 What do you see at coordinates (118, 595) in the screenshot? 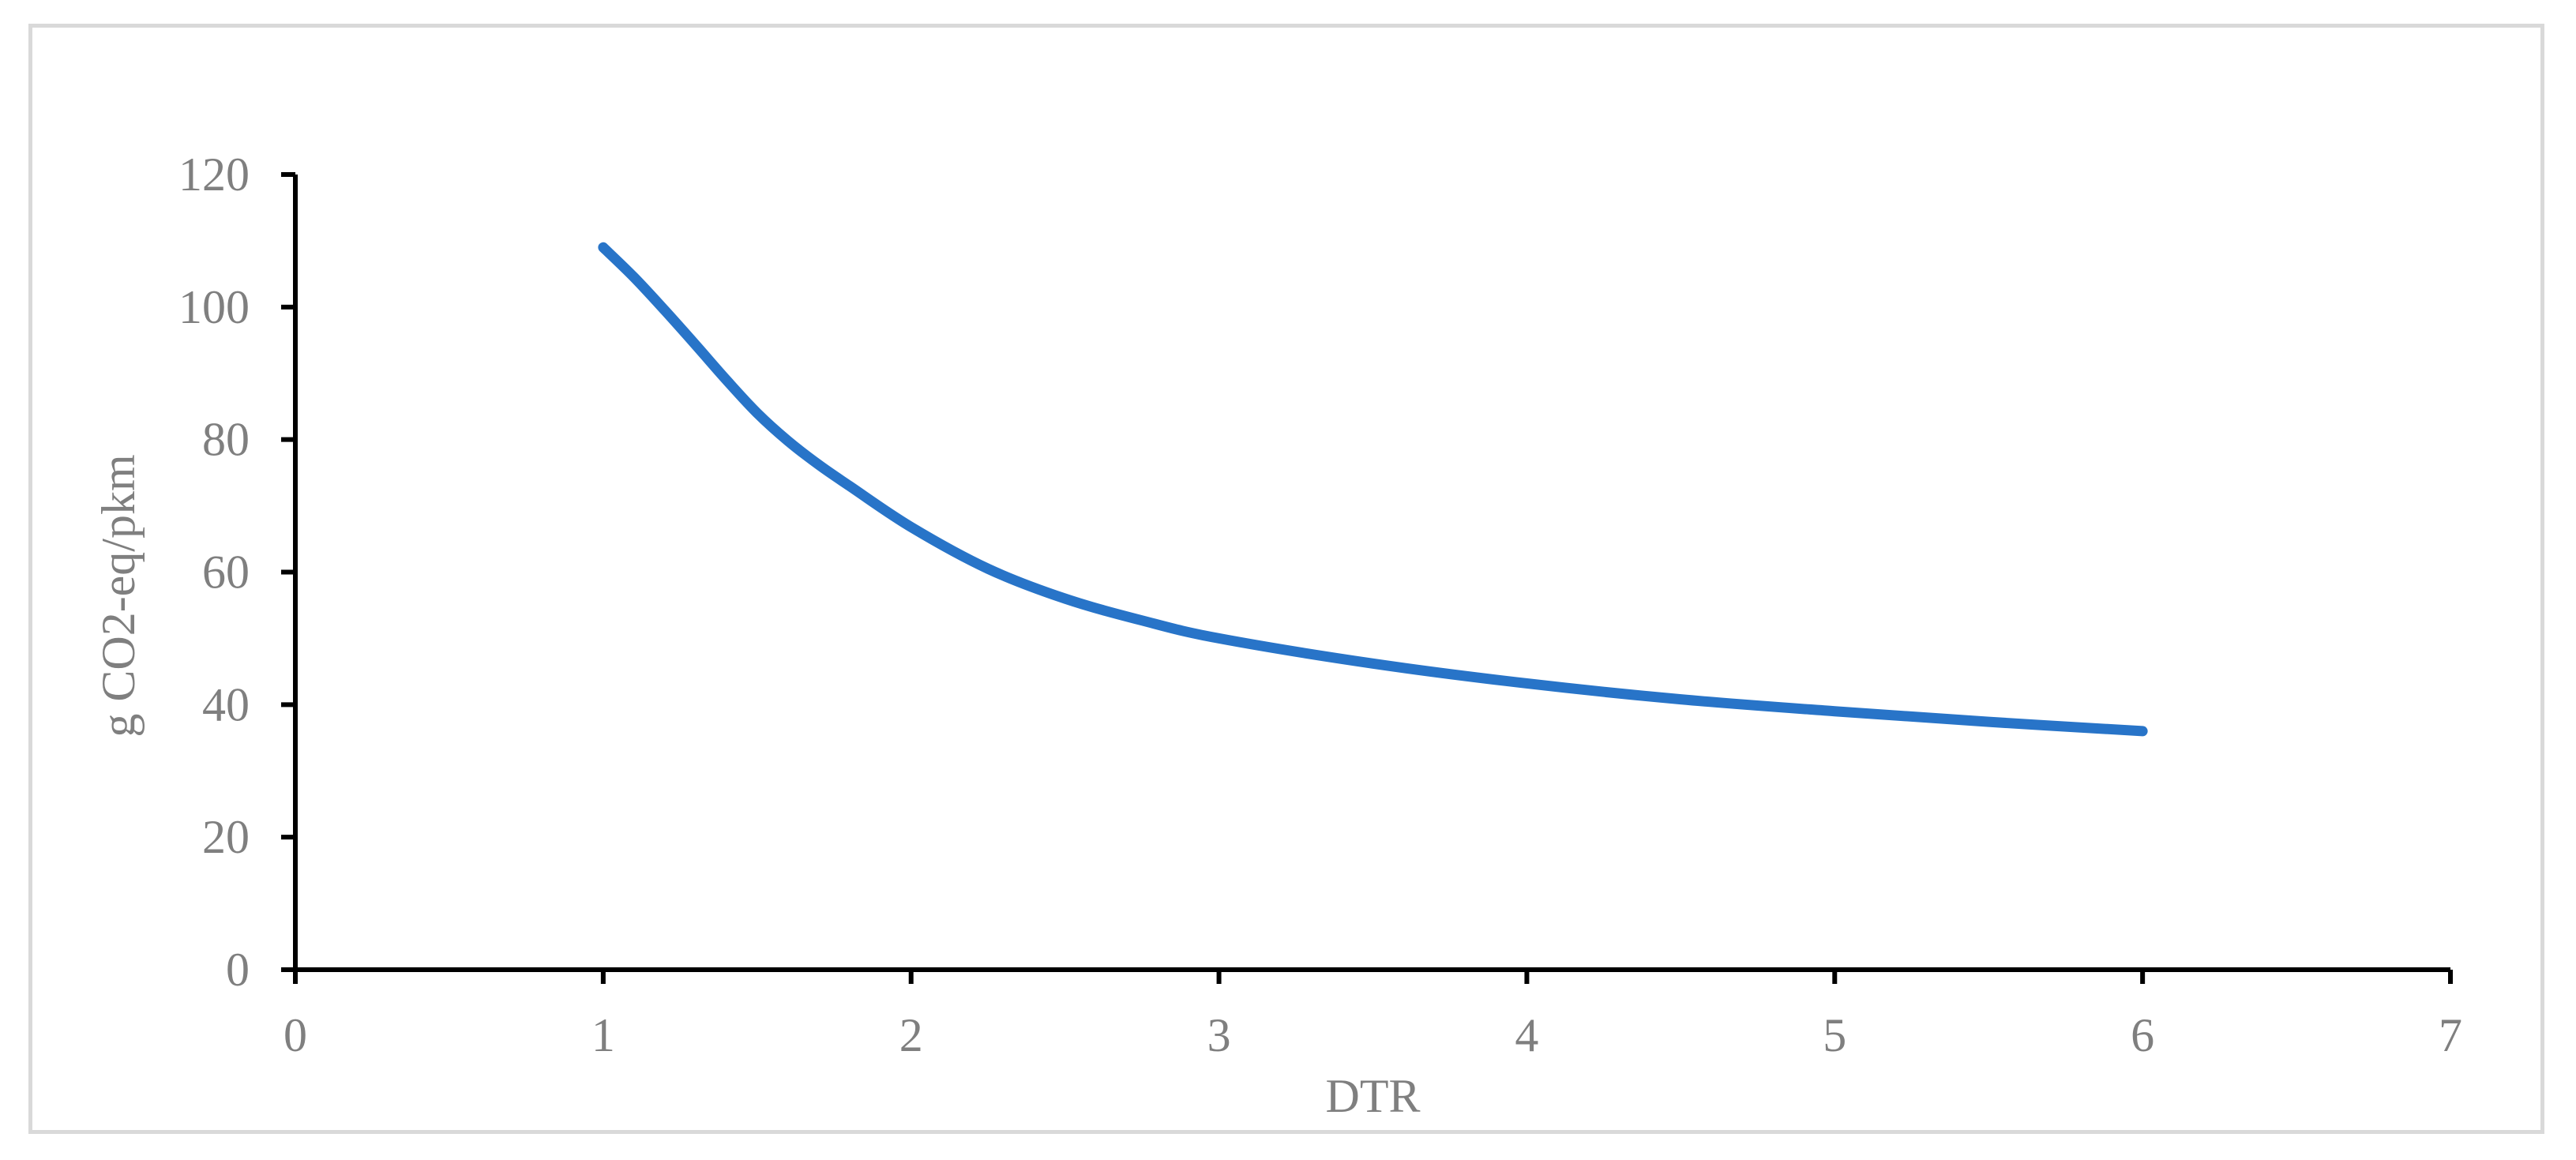
I see `y-axis-title: g CO2-eq/pkm` at bounding box center [118, 595].